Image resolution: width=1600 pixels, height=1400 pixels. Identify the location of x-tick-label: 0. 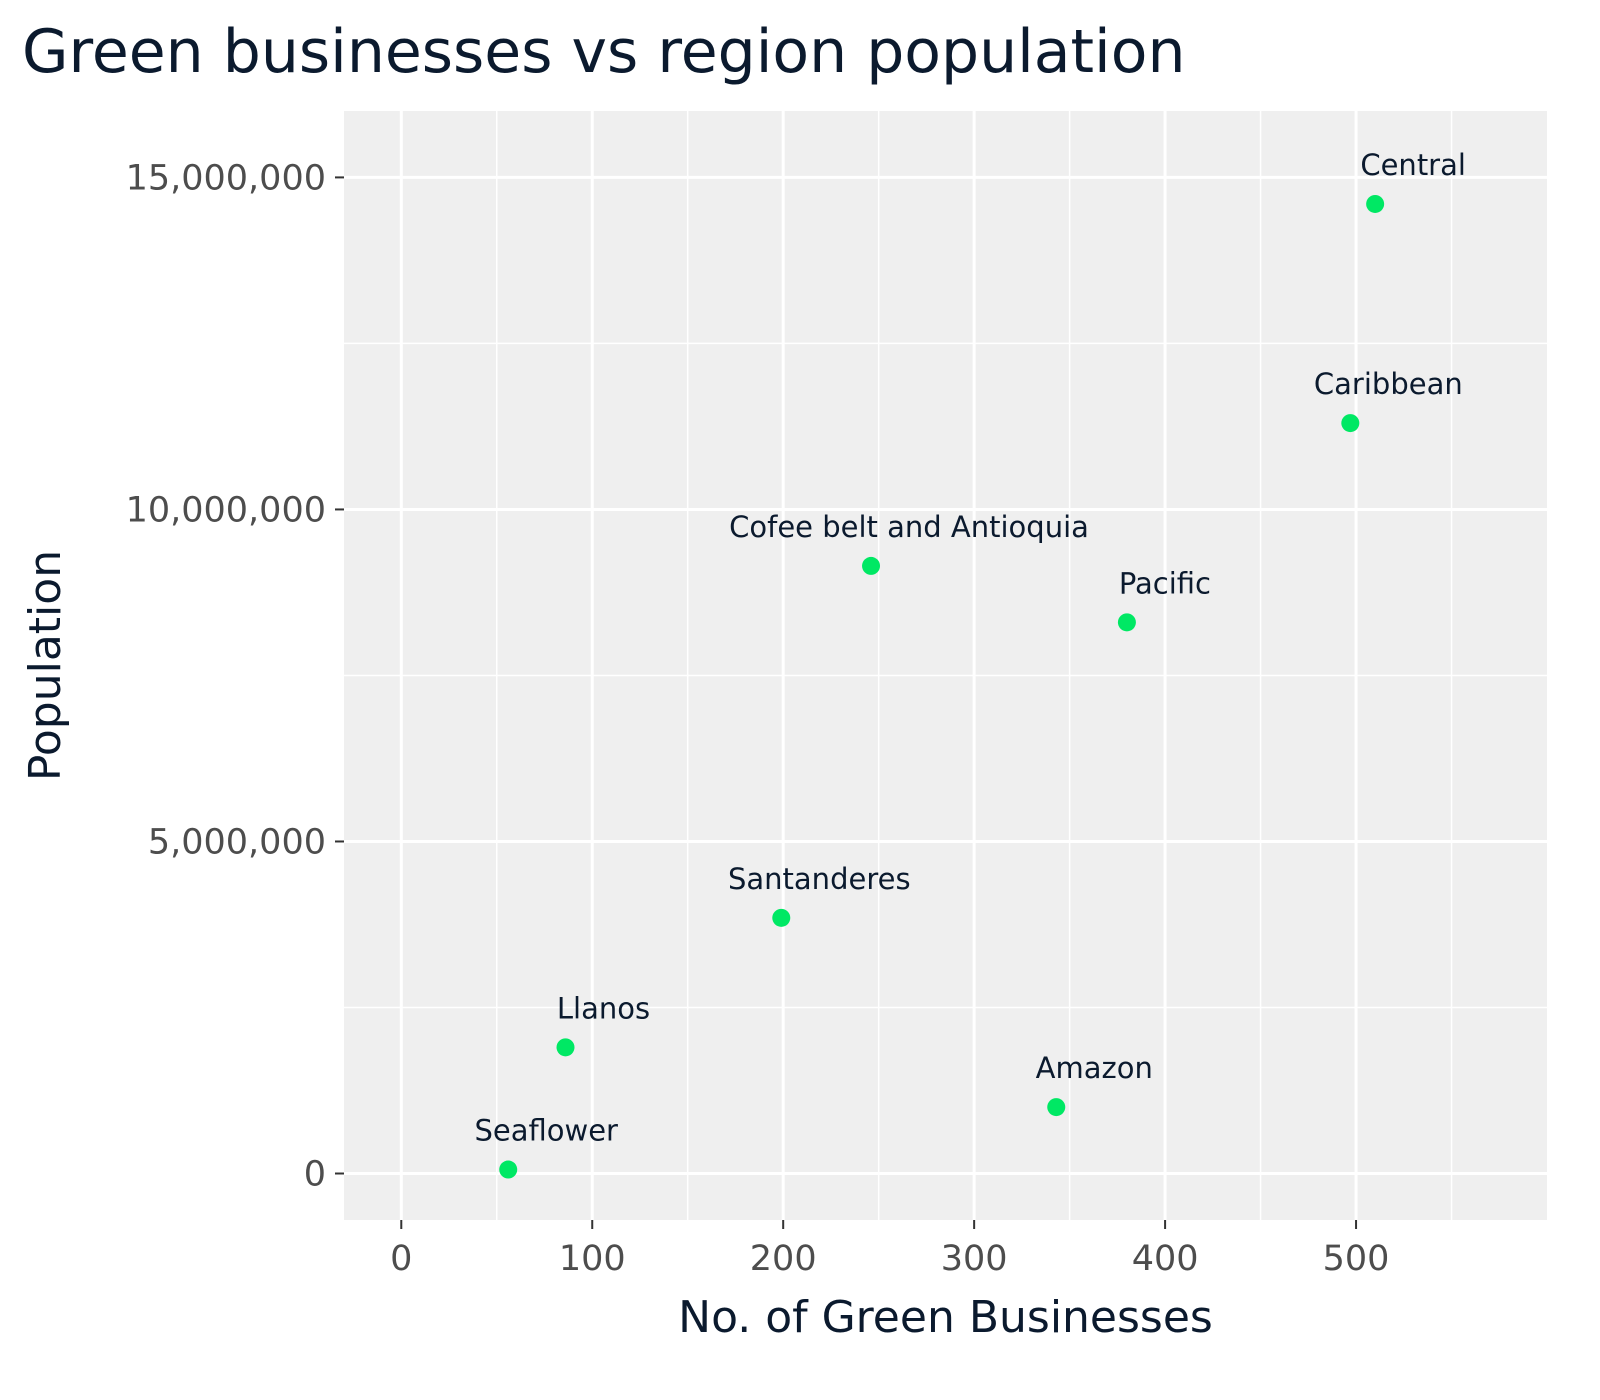
(401, 1259).